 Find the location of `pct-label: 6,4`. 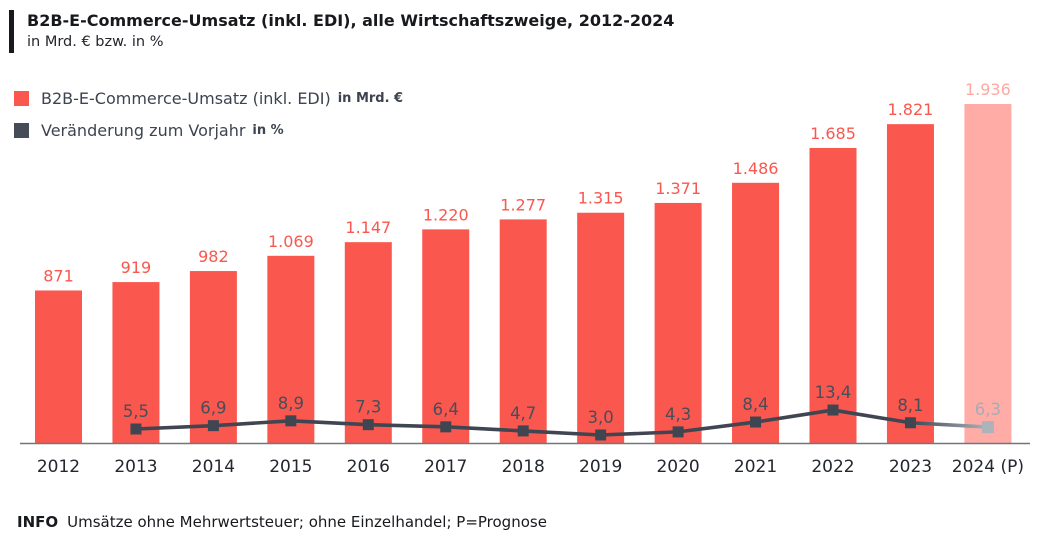

pct-label: 6,4 is located at coordinates (446, 409).